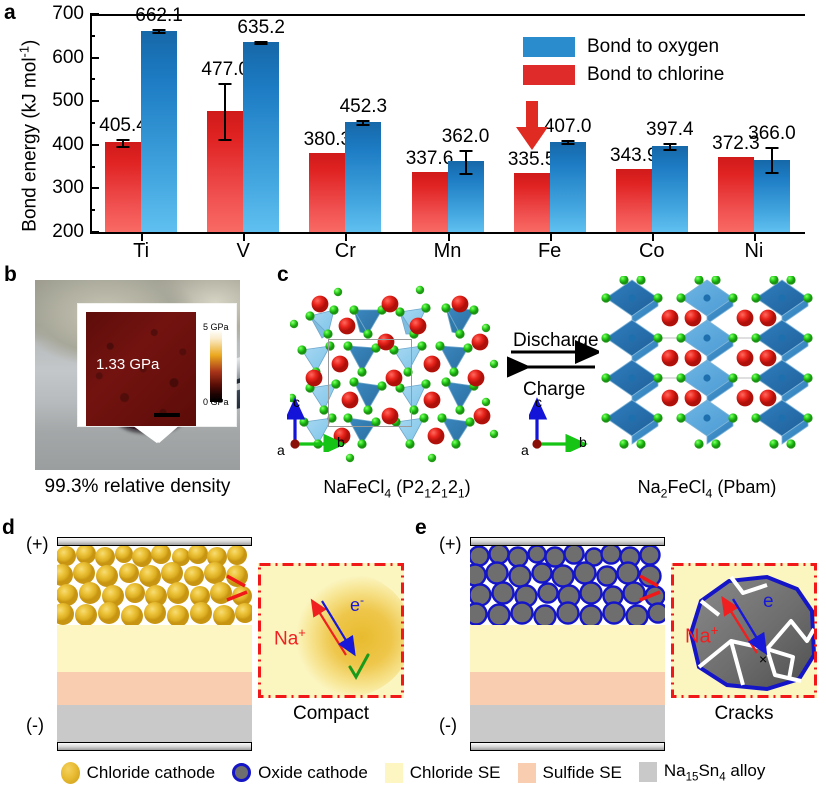  I want to click on bar-fe-oxygen, so click(567, 186).